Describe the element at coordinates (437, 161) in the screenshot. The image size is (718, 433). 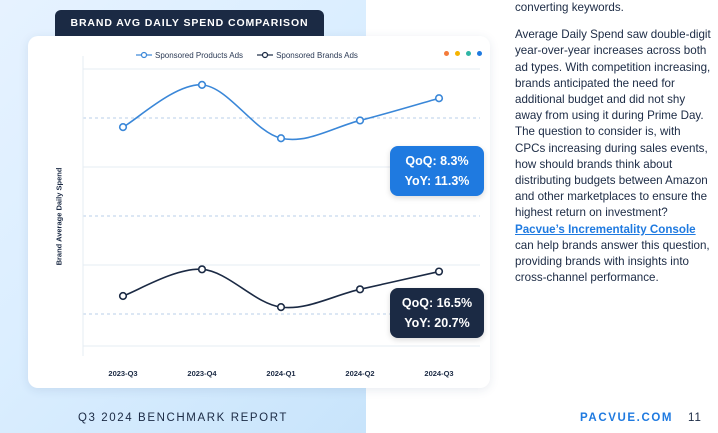
I see `callout-qoq-products: QoQ: 8.3%` at that location.